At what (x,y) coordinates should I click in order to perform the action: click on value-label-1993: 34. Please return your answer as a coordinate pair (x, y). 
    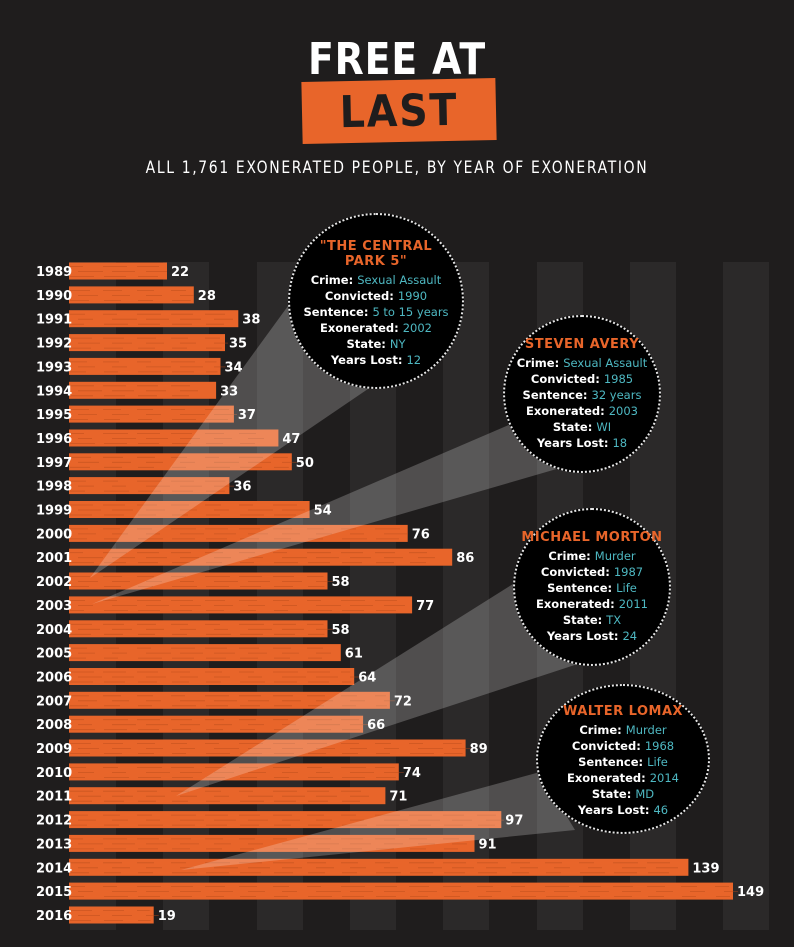
    Looking at the image, I should click on (234, 367).